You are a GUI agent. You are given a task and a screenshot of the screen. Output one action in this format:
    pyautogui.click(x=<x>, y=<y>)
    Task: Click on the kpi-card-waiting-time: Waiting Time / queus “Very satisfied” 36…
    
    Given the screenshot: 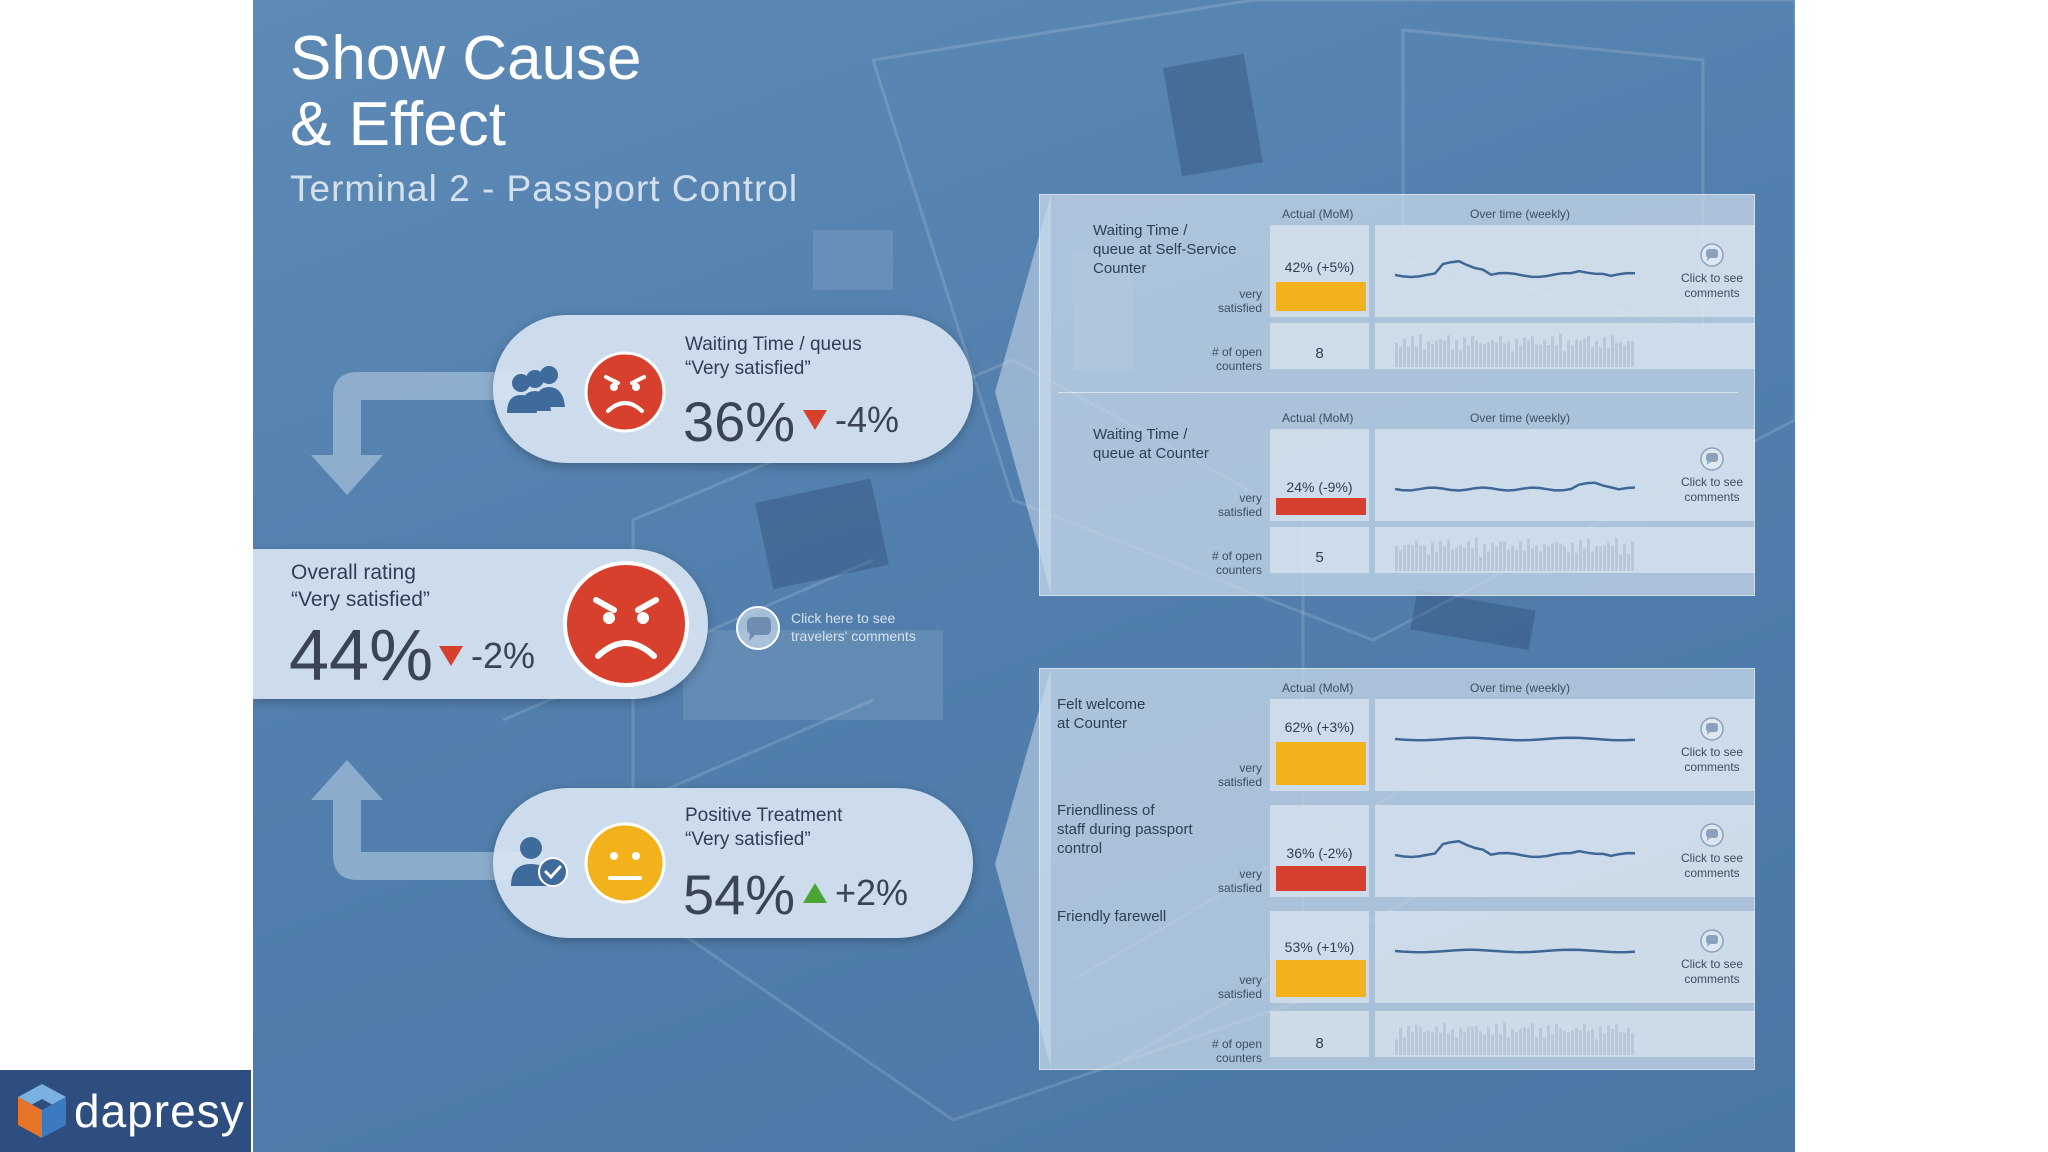 What is the action you would take?
    pyautogui.click(x=733, y=389)
    